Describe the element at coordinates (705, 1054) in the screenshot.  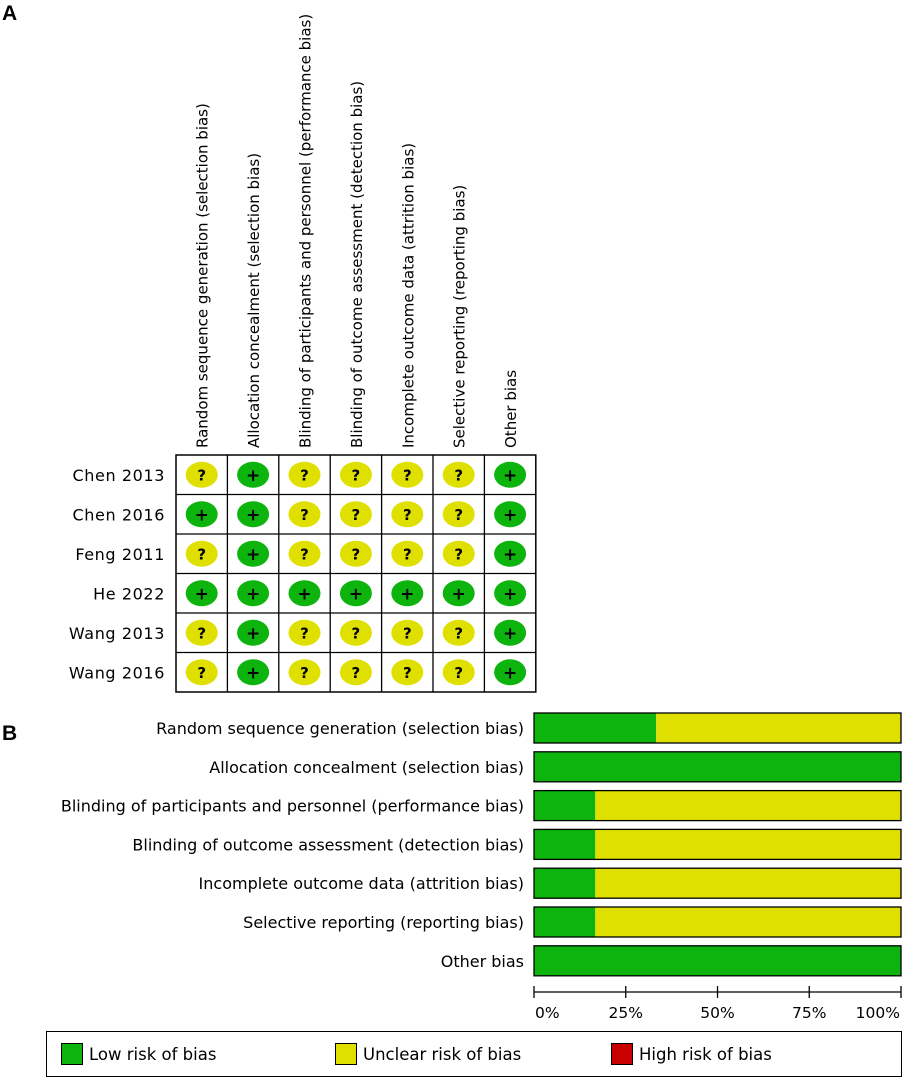
I see `legend-label-high: High risk of bias` at that location.